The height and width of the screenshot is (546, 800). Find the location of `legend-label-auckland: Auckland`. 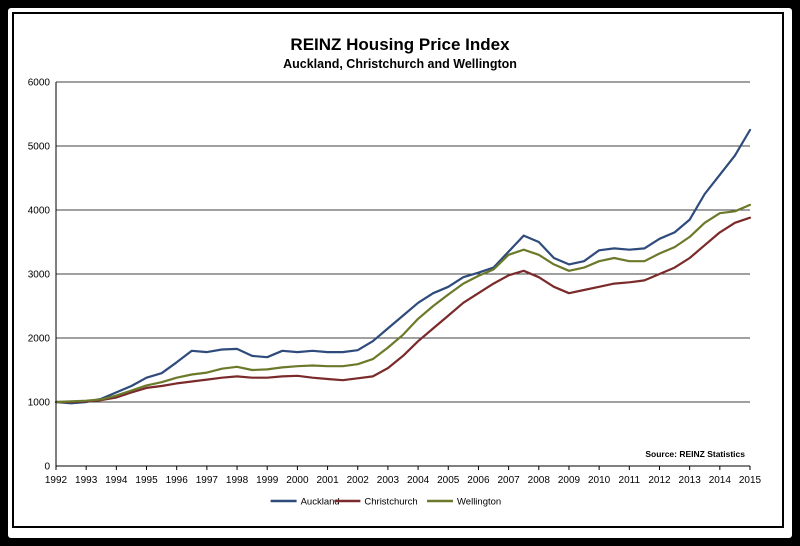

legend-label-auckland: Auckland is located at coordinates (320, 502).